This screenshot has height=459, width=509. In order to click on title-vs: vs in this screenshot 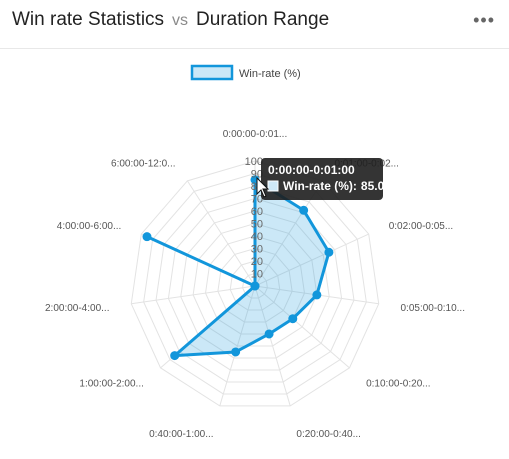, I will do `click(180, 20)`.